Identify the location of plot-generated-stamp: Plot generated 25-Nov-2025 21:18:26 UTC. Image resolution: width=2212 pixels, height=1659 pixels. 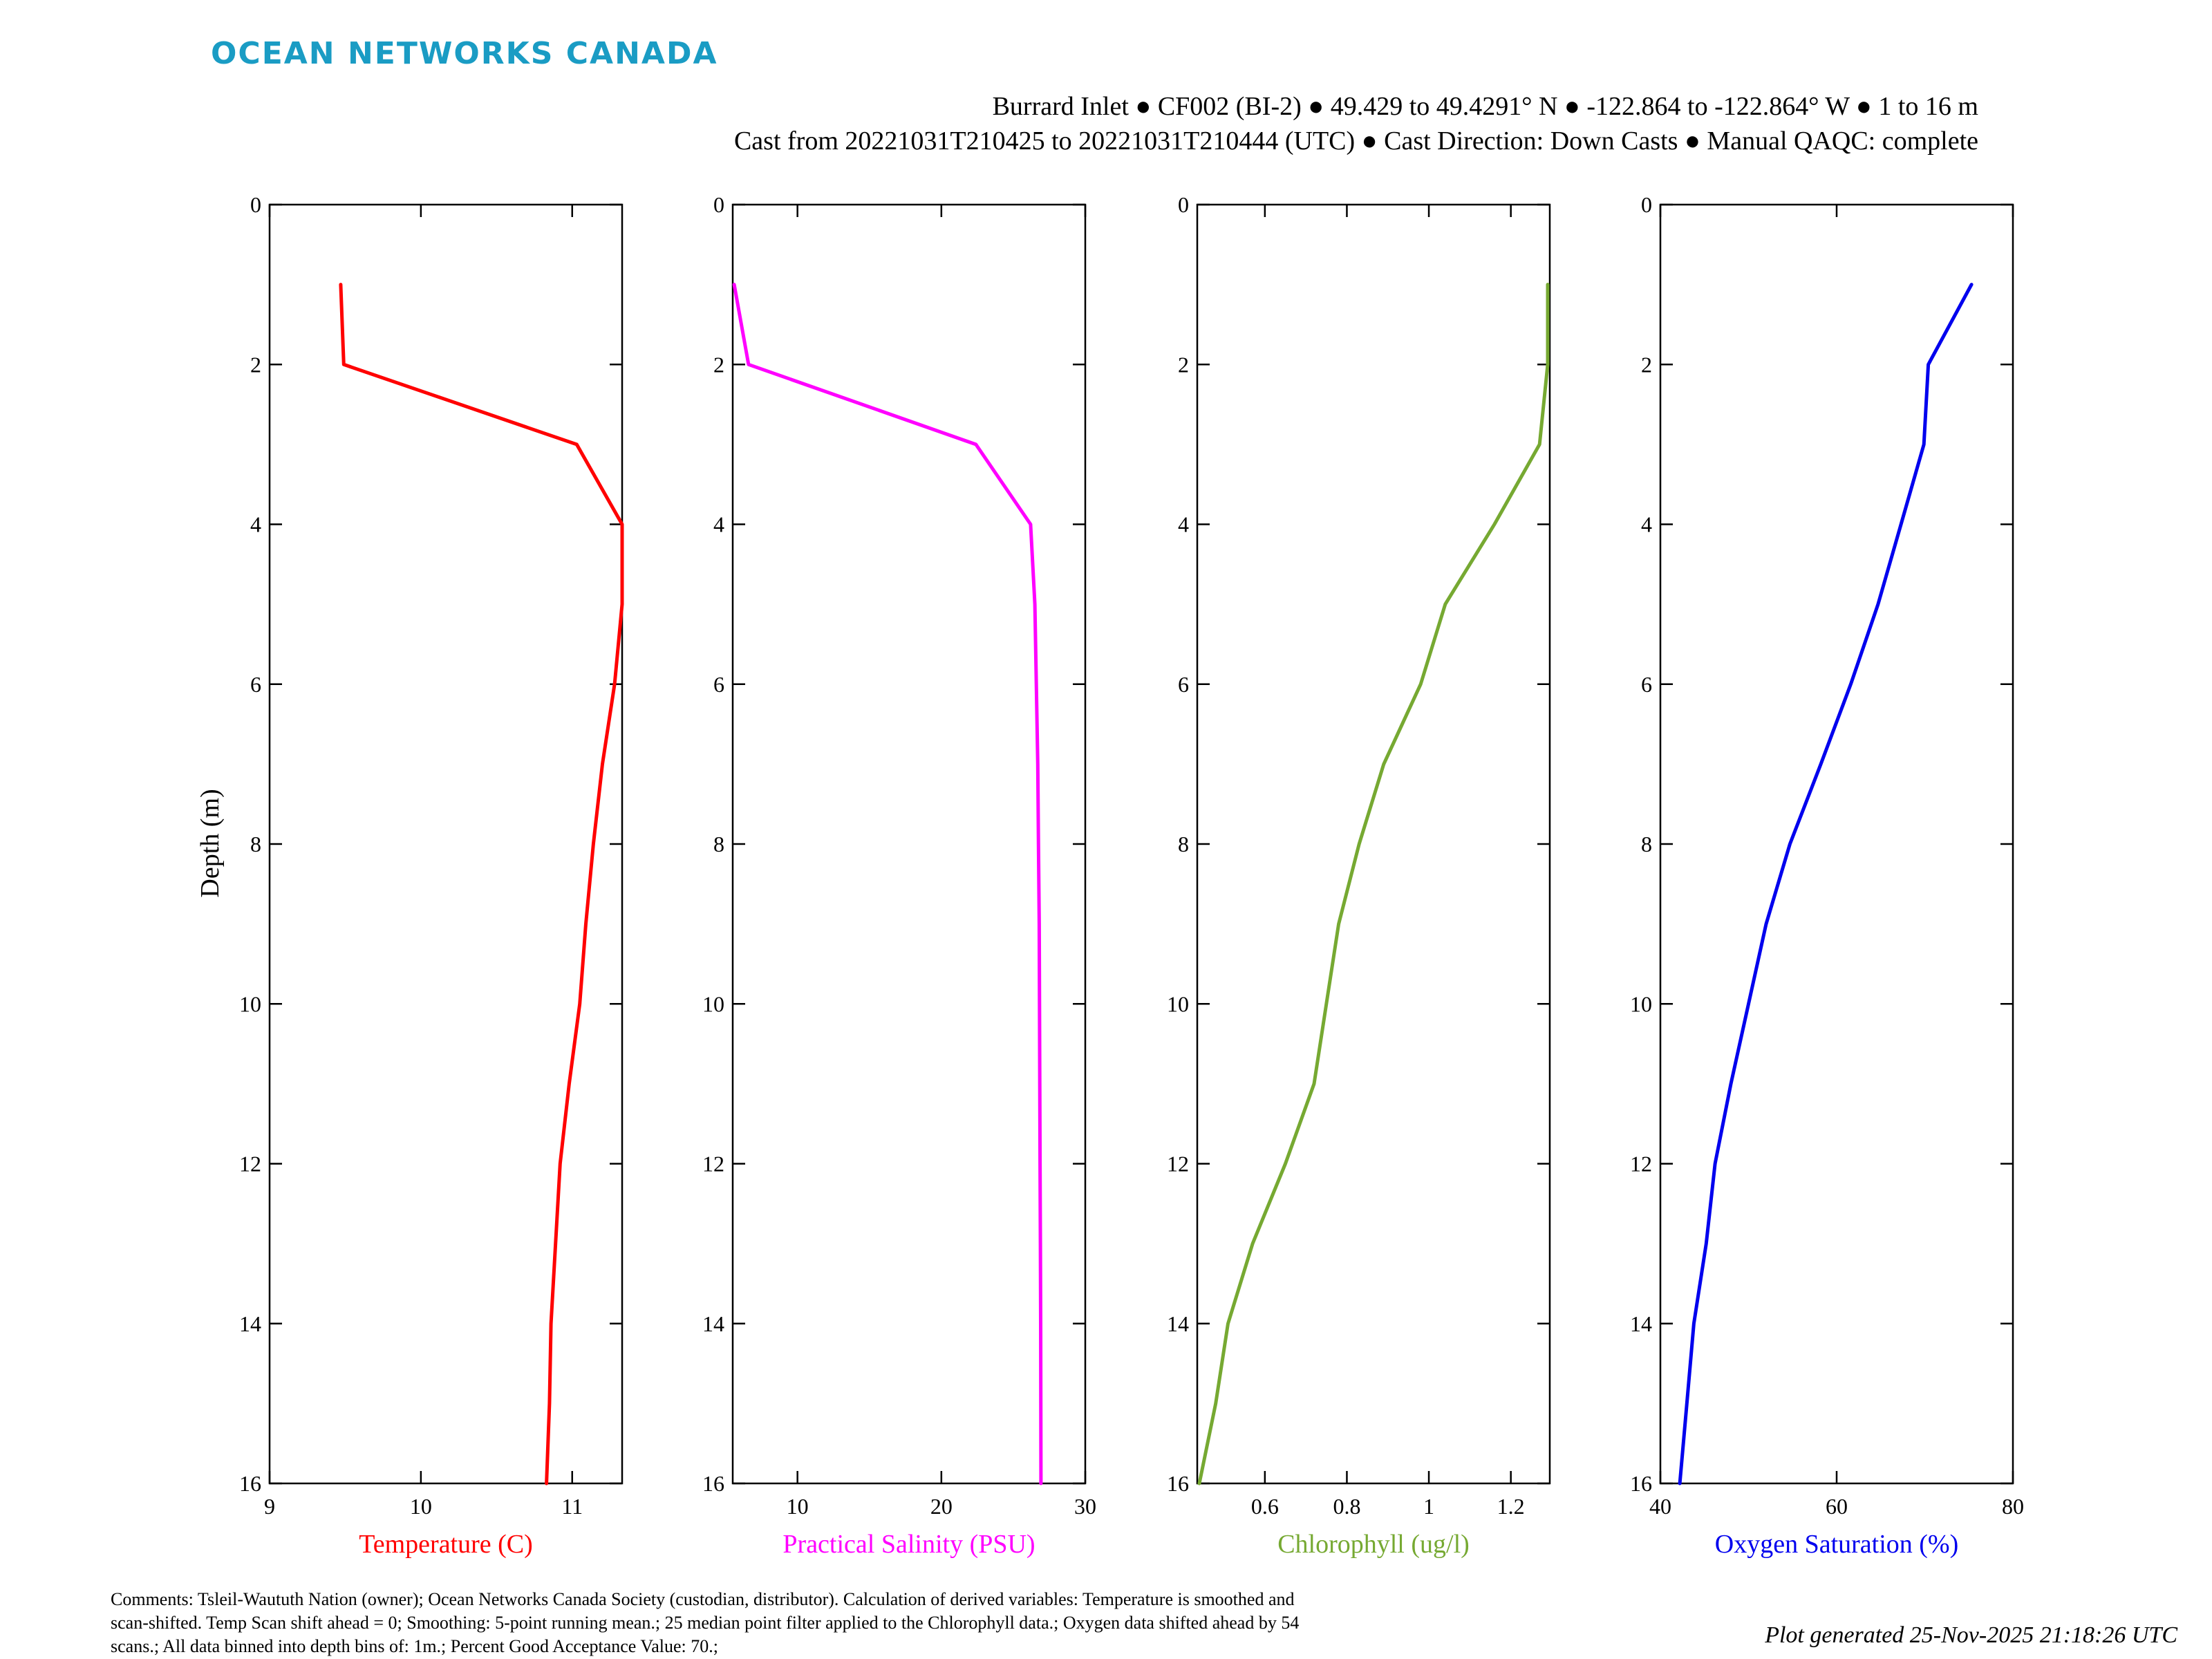
(1971, 1635).